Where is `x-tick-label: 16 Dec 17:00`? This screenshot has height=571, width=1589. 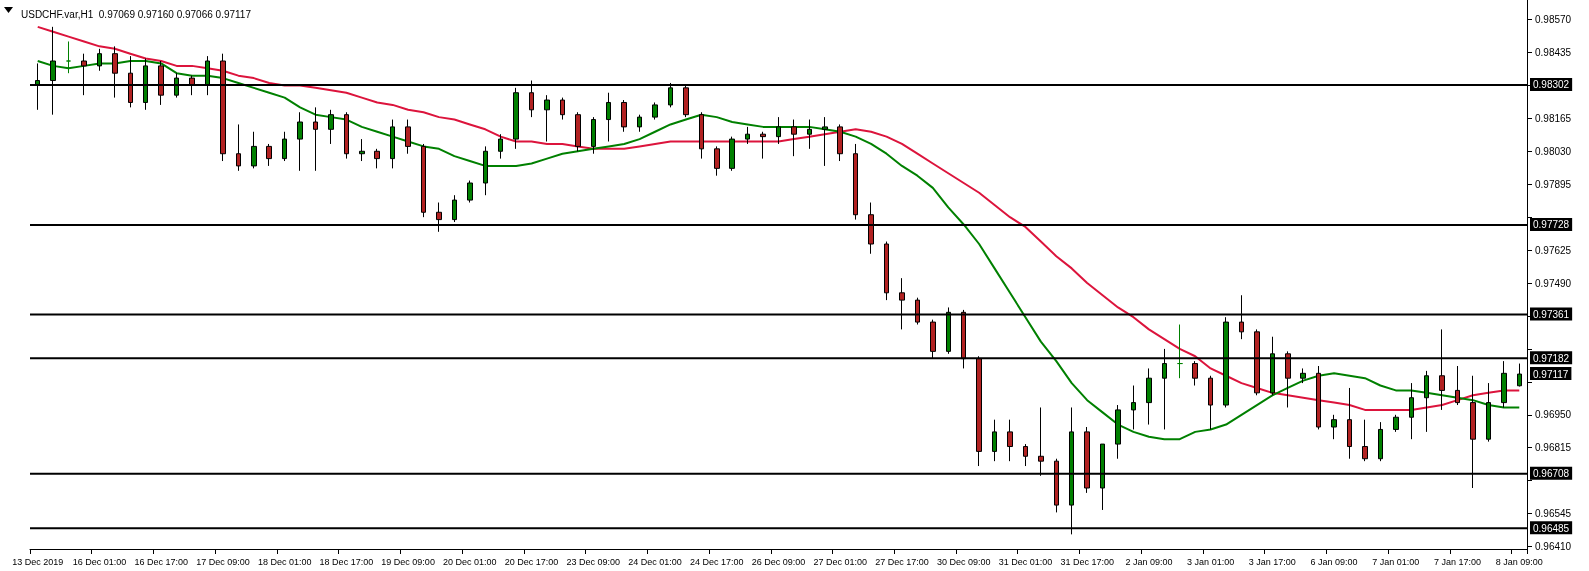
x-tick-label: 16 Dec 17:00 is located at coordinates (161, 561).